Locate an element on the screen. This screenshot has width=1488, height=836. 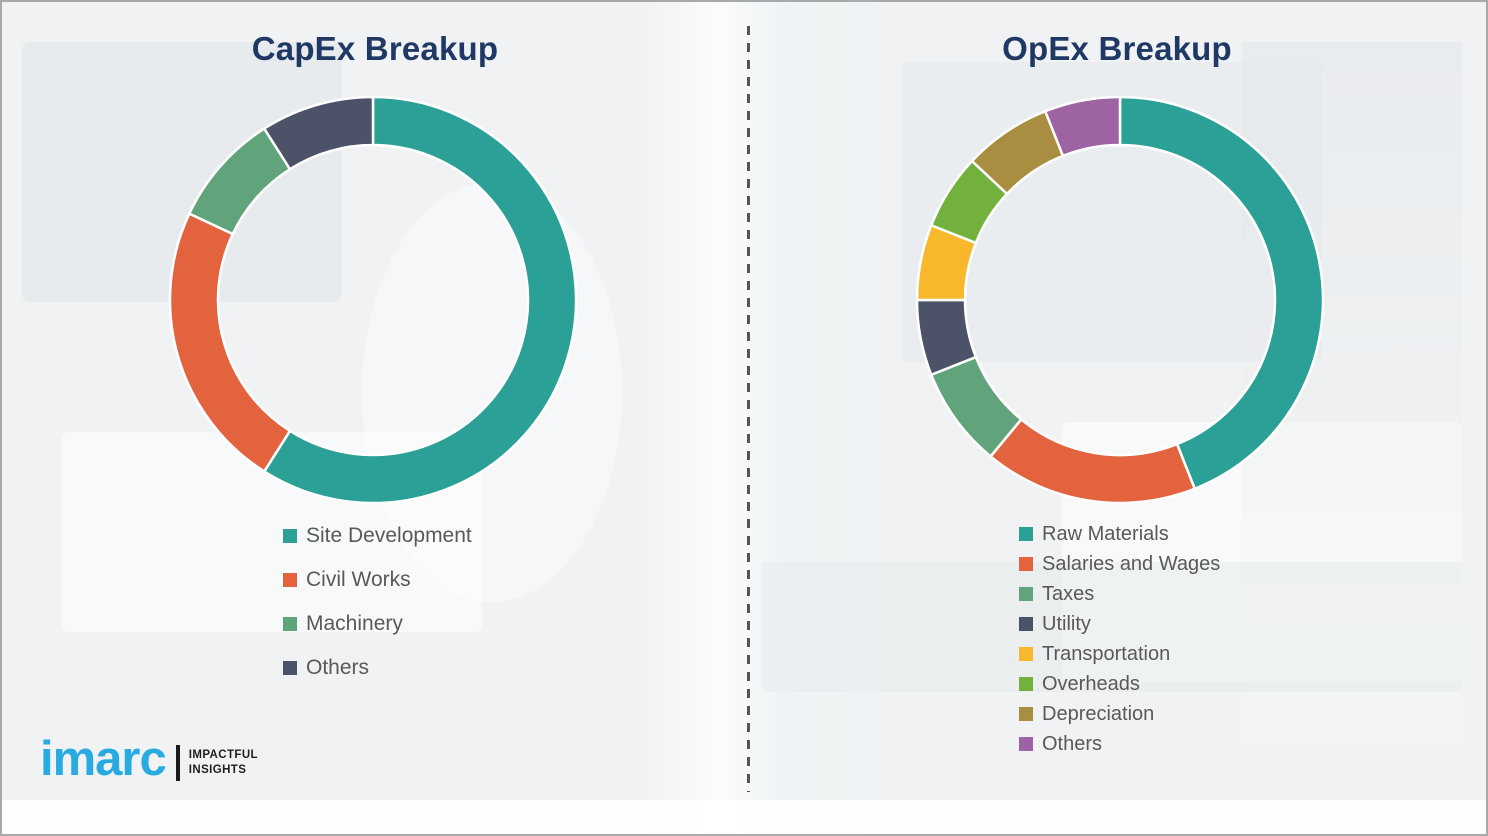
donut-segment-site-development is located at coordinates (420, 300).